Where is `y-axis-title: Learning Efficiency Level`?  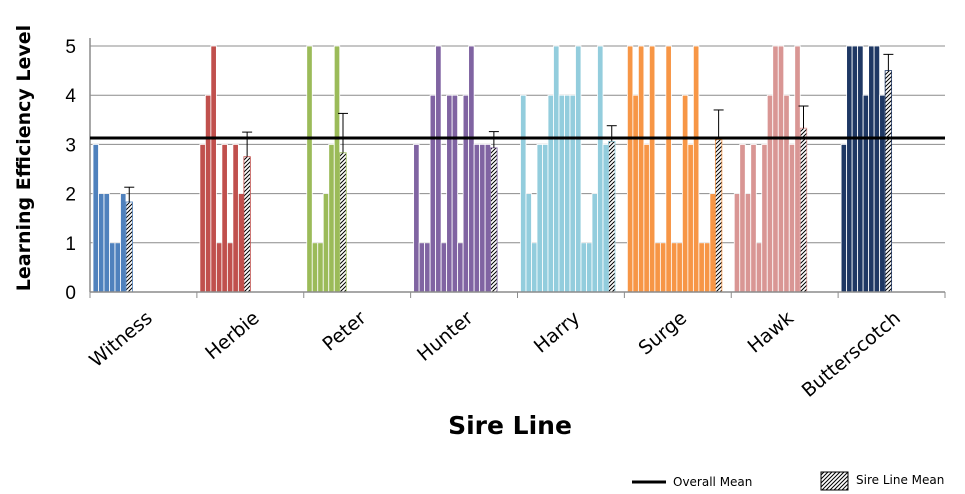
y-axis-title: Learning Efficiency Level is located at coordinates (24, 158).